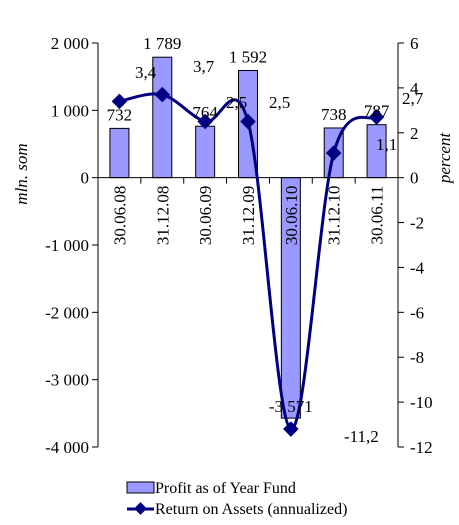 This screenshot has height=525, width=459. I want to click on y-left-tick-label-5: -3 000, so click(67, 380).